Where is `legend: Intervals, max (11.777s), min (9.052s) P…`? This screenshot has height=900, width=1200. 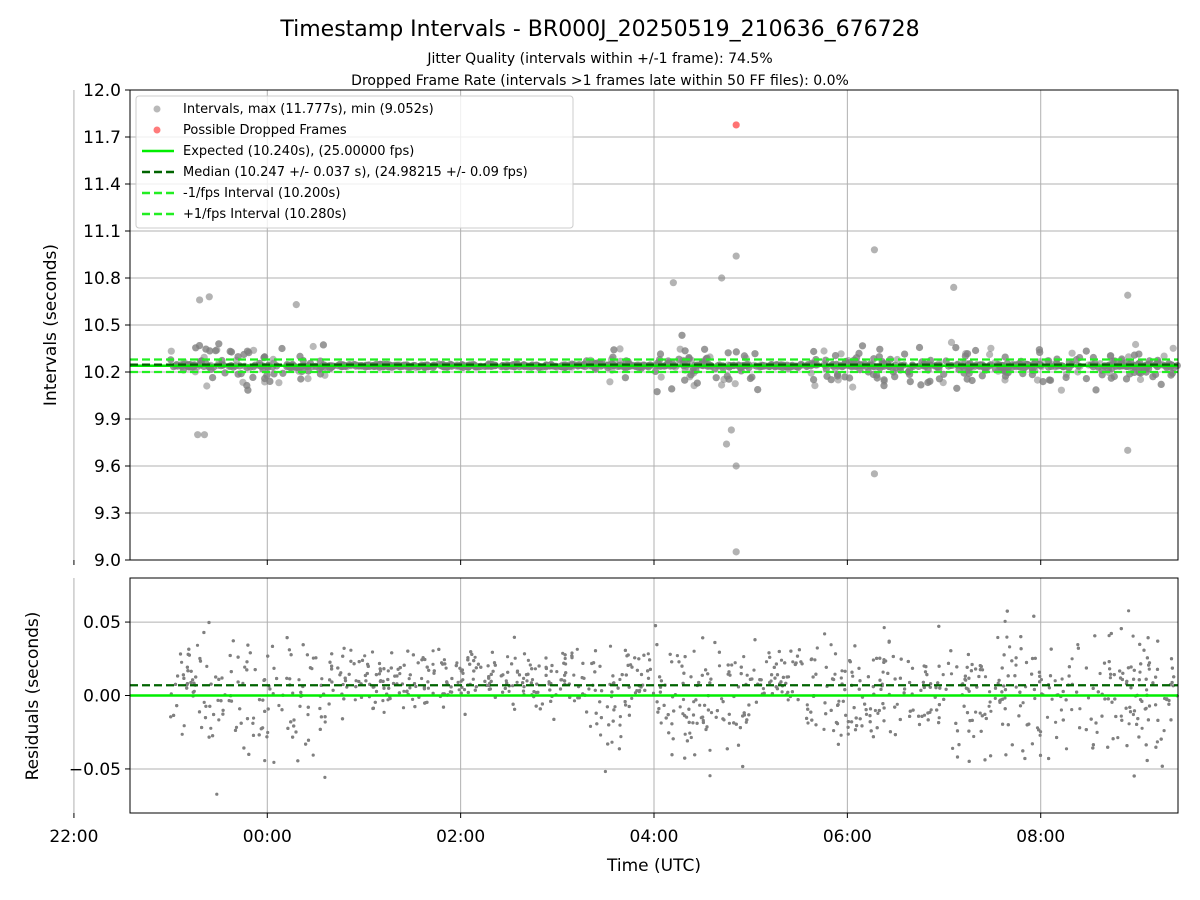
legend: Intervals, max (11.777s), min (9.052s) P… is located at coordinates (354, 162).